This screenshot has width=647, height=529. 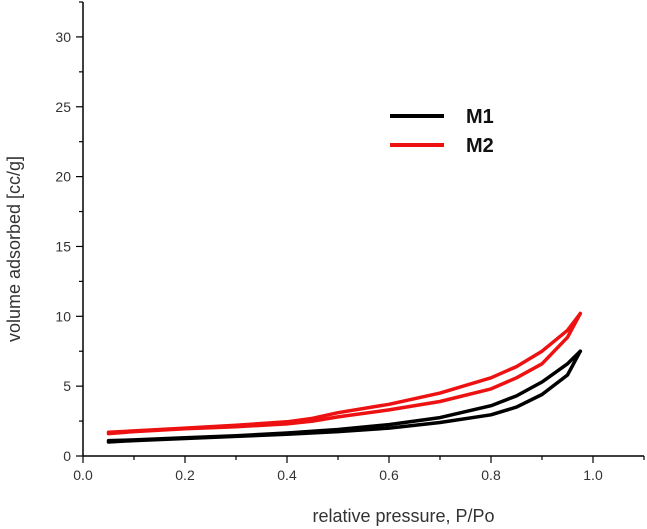 What do you see at coordinates (63, 316) in the screenshot?
I see `y-tick-label: 10` at bounding box center [63, 316].